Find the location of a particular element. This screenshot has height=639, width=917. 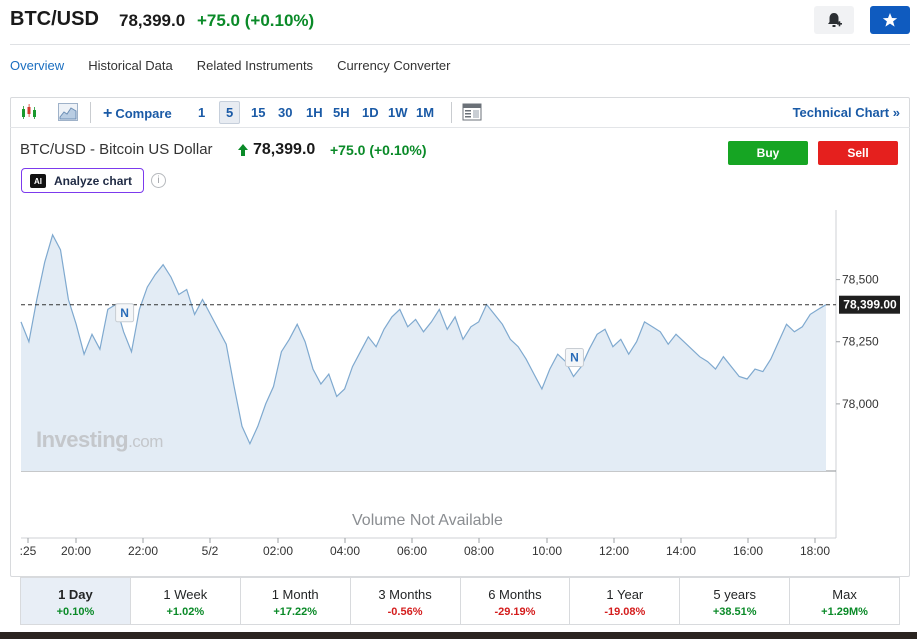

x-tick-label: 04:00 is located at coordinates (345, 551).